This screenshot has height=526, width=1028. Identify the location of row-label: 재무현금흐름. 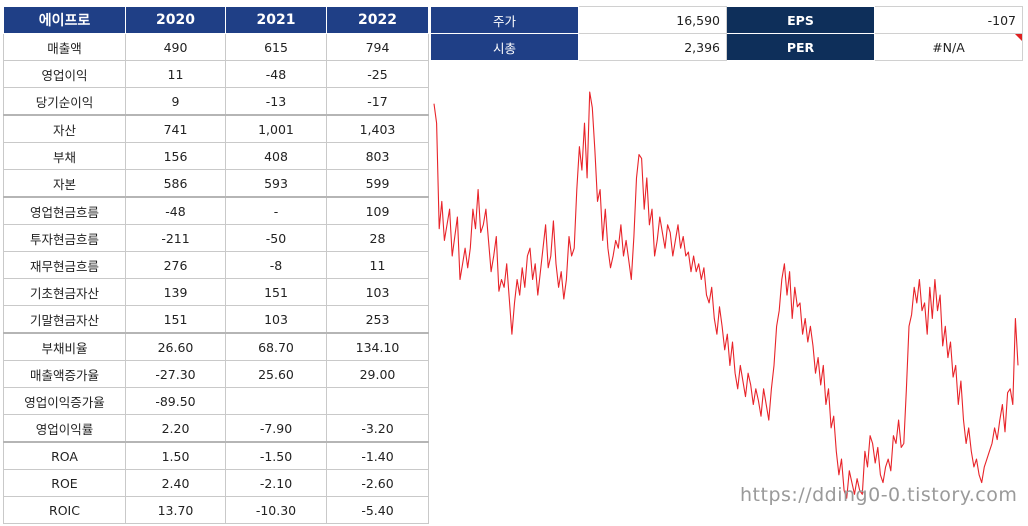
(64, 265).